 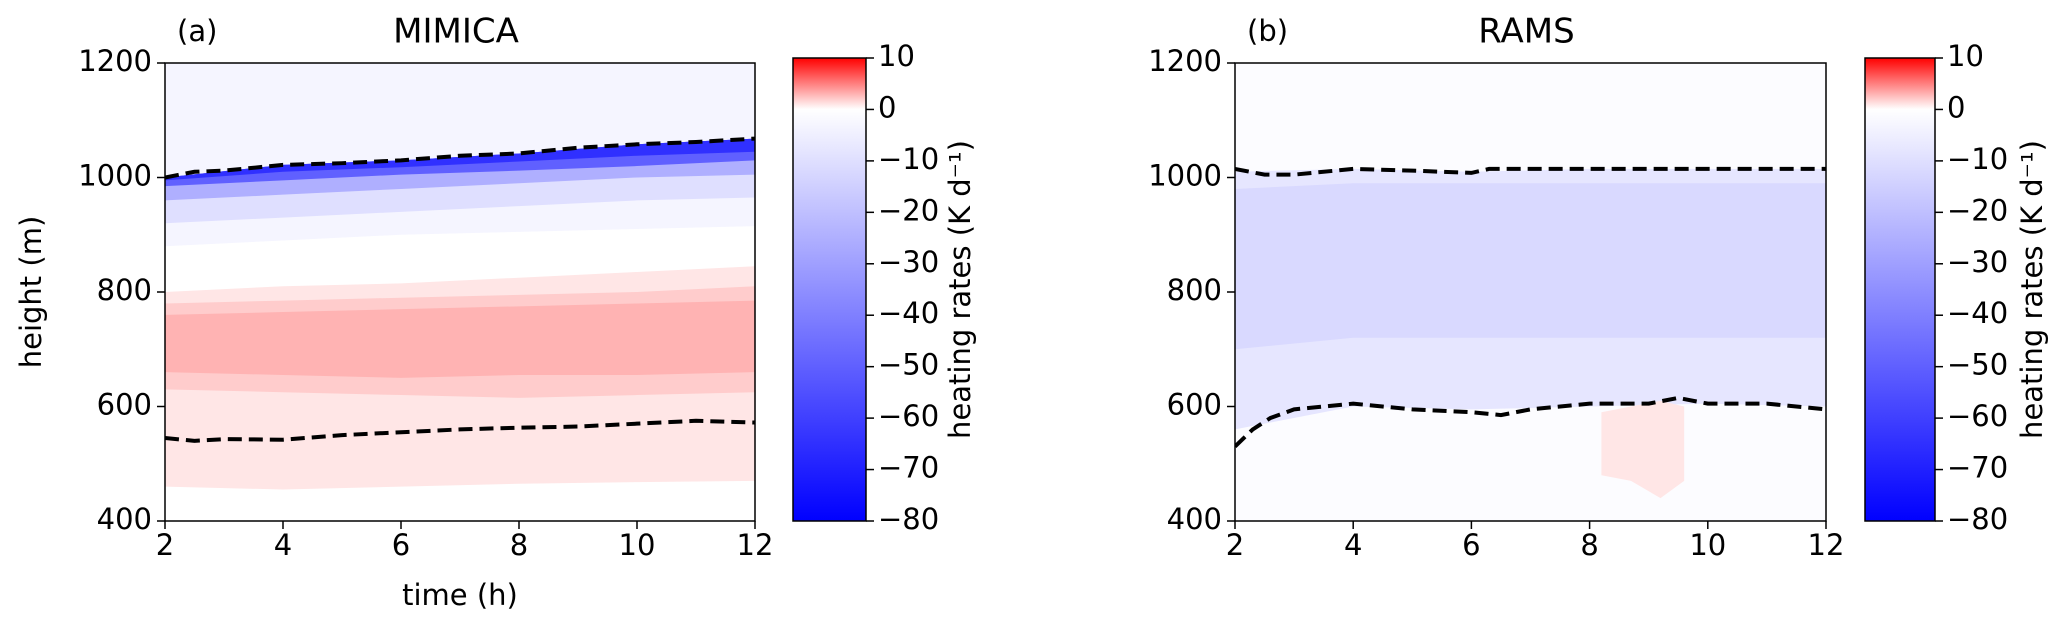 I want to click on chart-title: RAMS, so click(x=1526, y=32).